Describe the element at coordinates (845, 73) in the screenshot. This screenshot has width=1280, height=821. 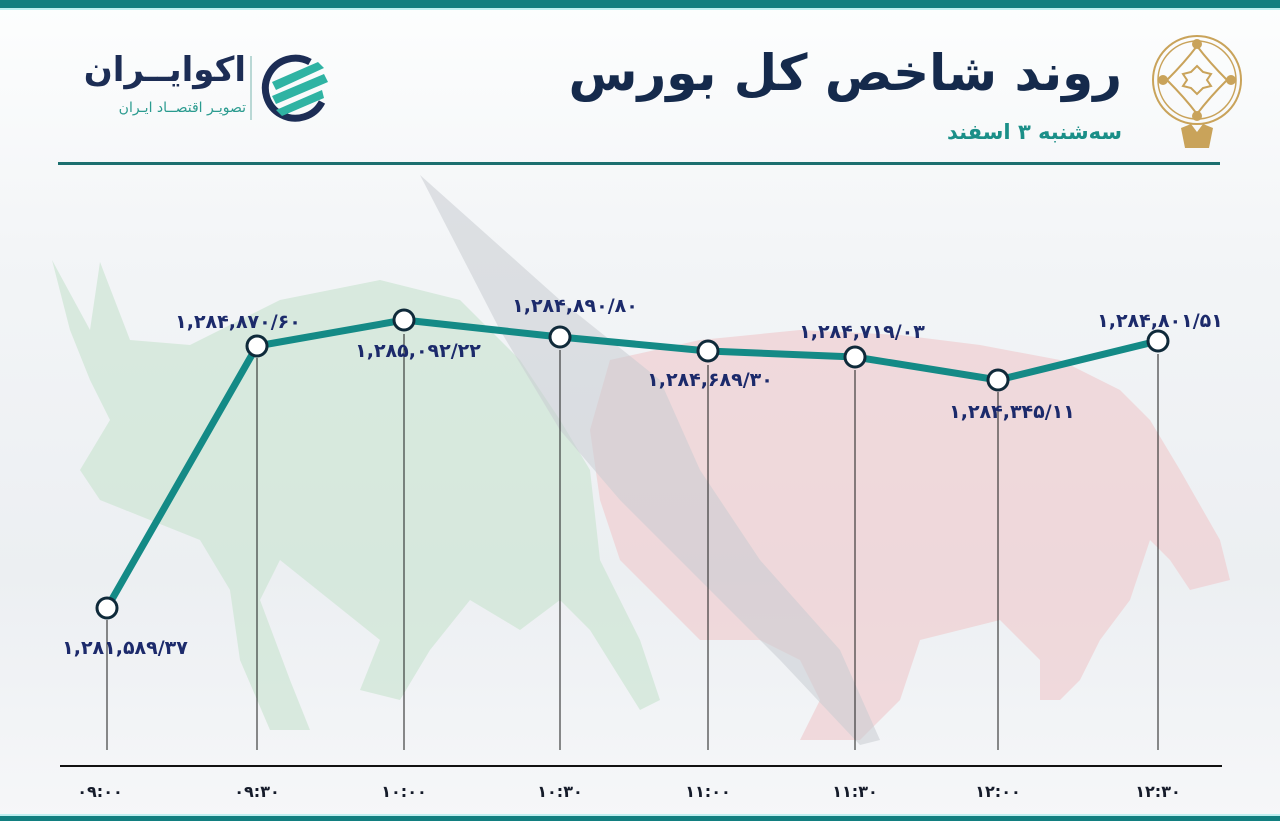
I see `page-title: روند شاخص کل بورس` at that location.